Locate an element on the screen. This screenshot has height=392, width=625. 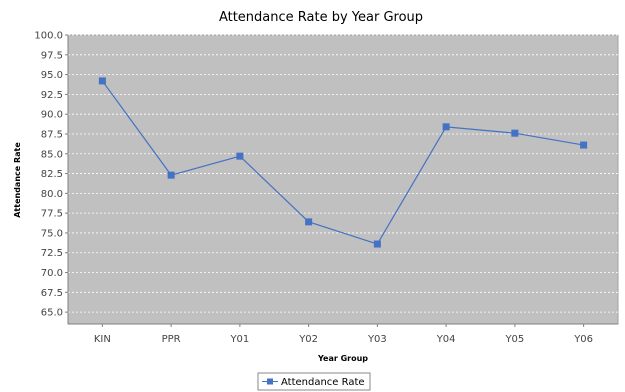
y-tick-label: 87.5 is located at coordinates (52, 134).